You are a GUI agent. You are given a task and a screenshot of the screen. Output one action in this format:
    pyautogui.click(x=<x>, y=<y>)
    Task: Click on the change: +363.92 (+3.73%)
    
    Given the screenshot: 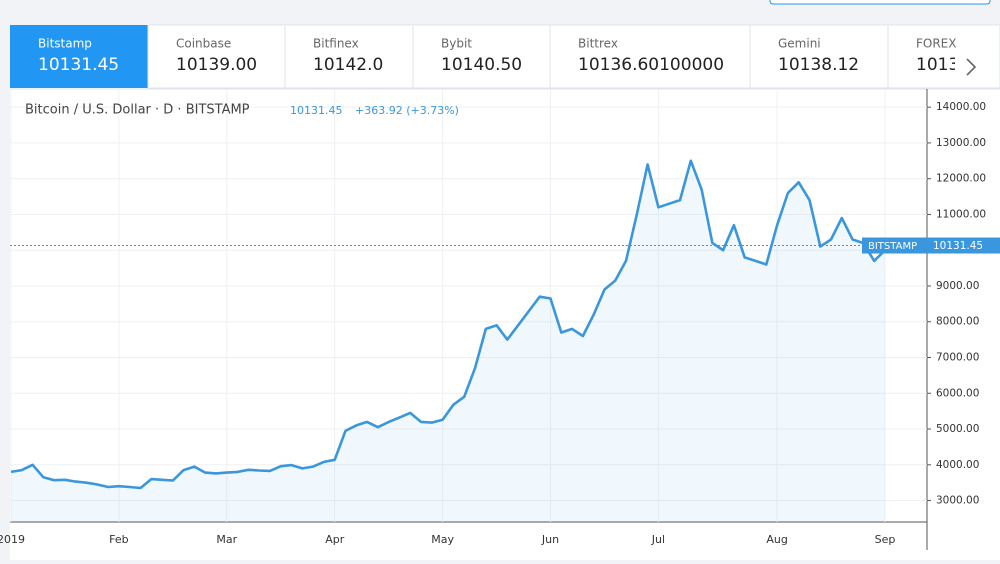 What is the action you would take?
    pyautogui.click(x=407, y=110)
    